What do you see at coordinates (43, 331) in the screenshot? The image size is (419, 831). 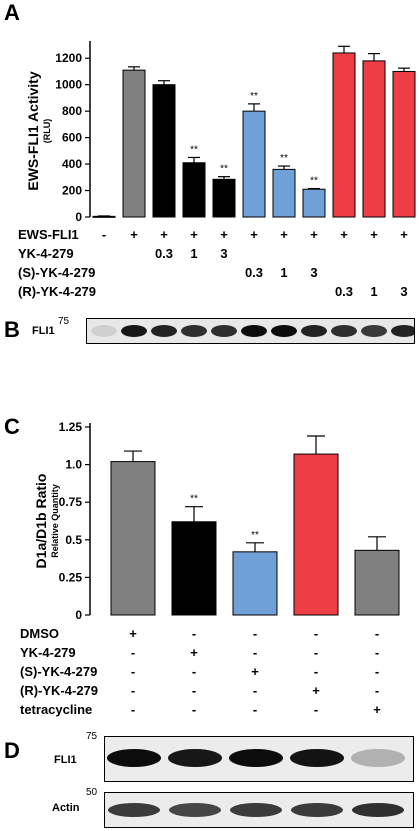 I see `blot-b-label: FLI1` at bounding box center [43, 331].